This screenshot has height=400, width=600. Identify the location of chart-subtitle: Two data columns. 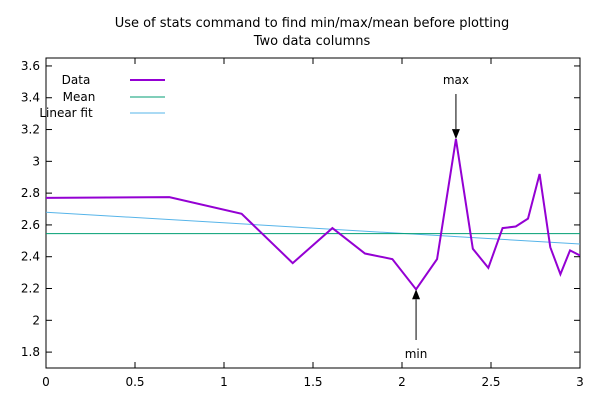
(312, 41).